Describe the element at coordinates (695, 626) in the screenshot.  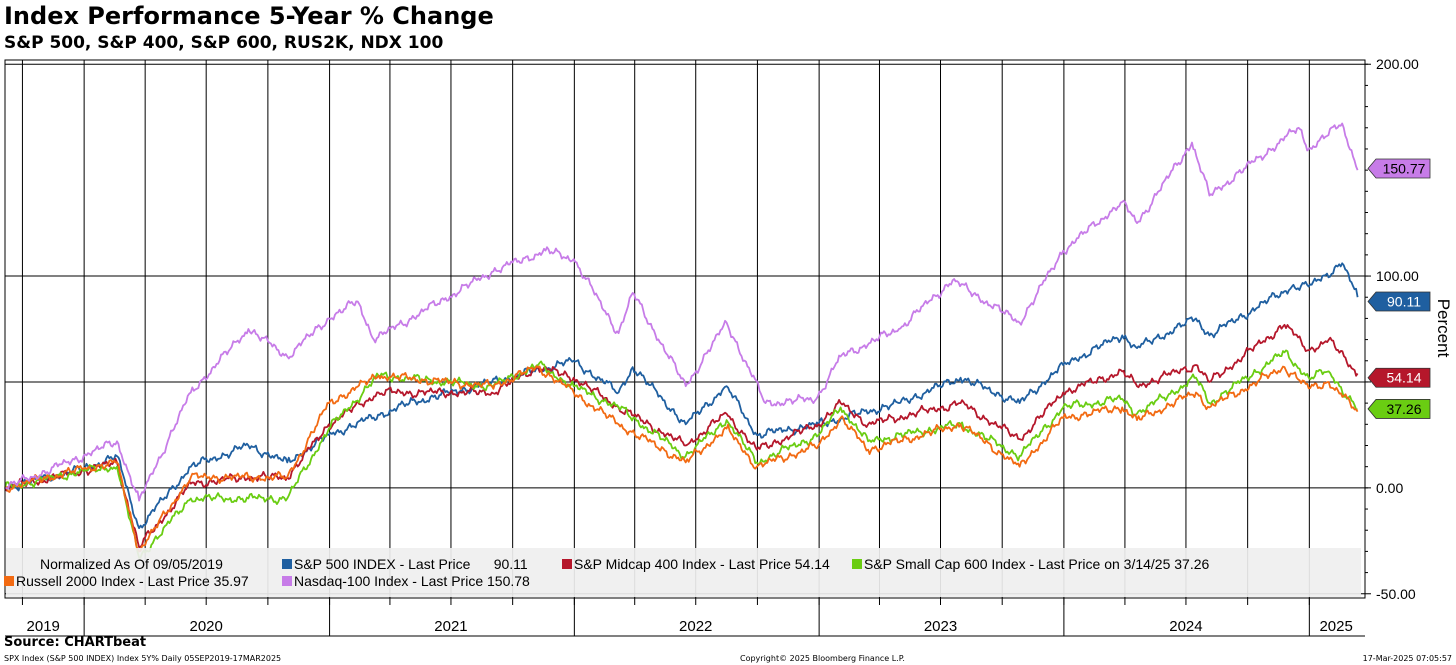
I see `x-year-label: 2022` at that location.